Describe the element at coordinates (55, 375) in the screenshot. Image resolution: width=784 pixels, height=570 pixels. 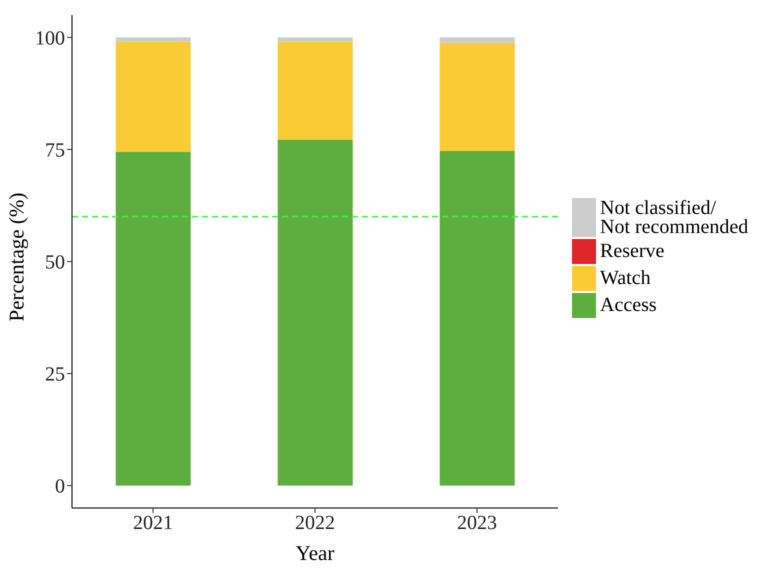
I see `y-tick-label: 25` at that location.